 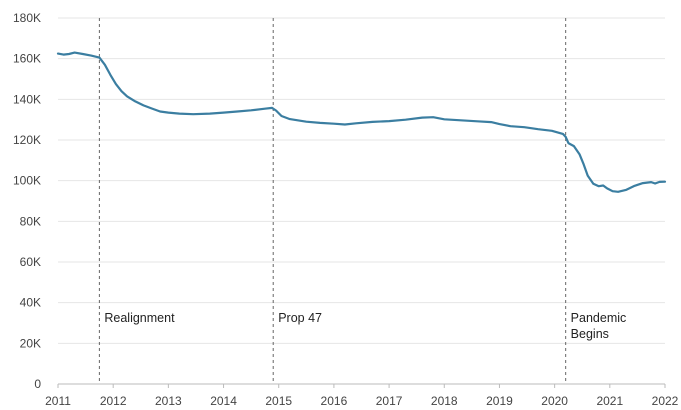 What do you see at coordinates (30, 343) in the screenshot?
I see `y-tick-label: 20K` at bounding box center [30, 343].